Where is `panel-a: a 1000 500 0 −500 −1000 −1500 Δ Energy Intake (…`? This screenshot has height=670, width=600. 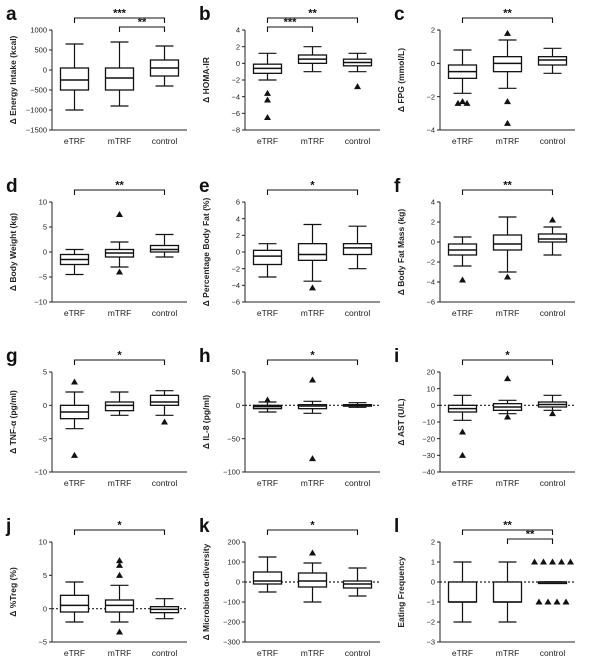
panel-a: a 1000 500 0 −500 −1000 −1500 Δ Energy Intake (… is located at coordinates (96, 75).